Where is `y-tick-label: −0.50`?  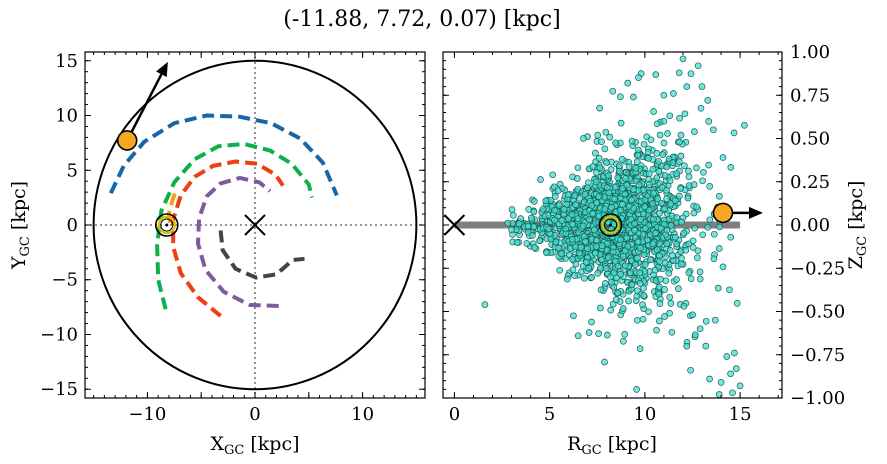 y-tick-label: −0.50 is located at coordinates (817, 312).